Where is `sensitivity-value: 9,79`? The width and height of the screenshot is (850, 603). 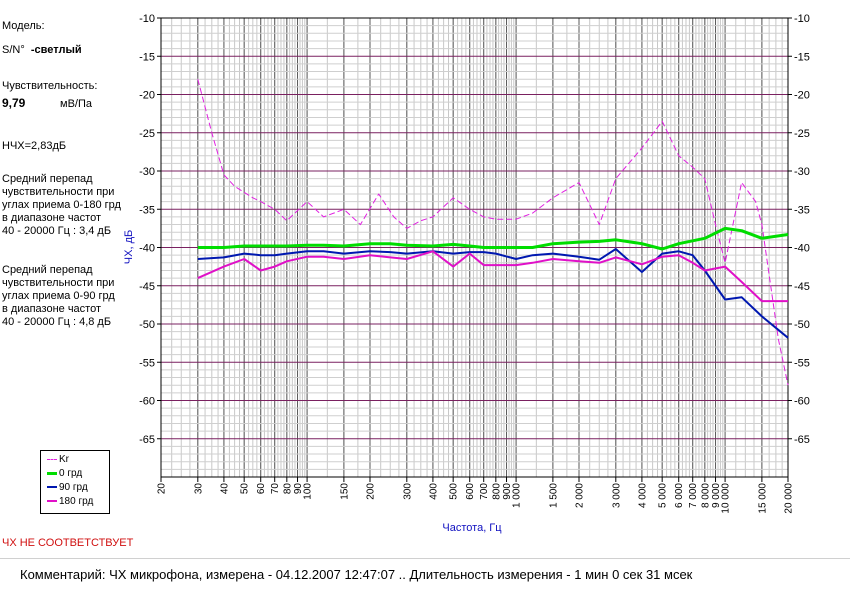
sensitivity-value: 9,79 is located at coordinates (14, 103).